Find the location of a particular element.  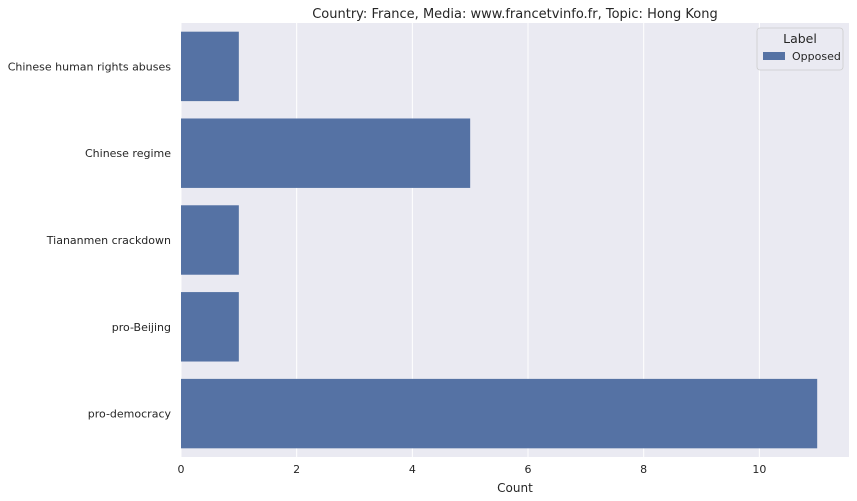

x-tick-label: 0 is located at coordinates (181, 469).